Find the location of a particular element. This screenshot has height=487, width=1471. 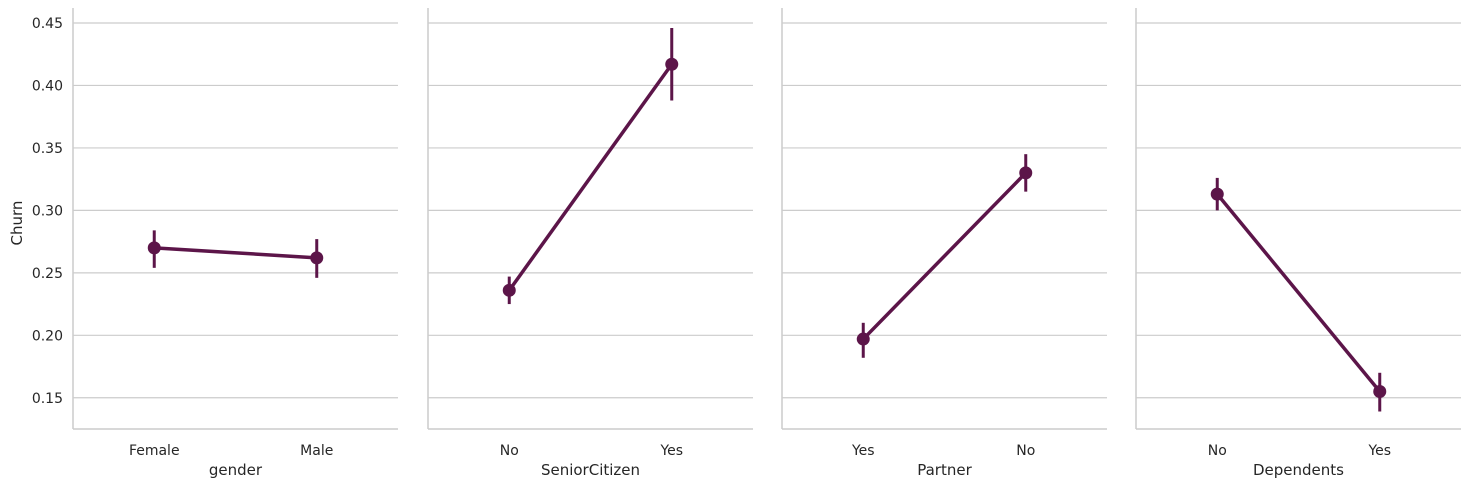

x-axis-label: Dependents is located at coordinates (1298, 470).